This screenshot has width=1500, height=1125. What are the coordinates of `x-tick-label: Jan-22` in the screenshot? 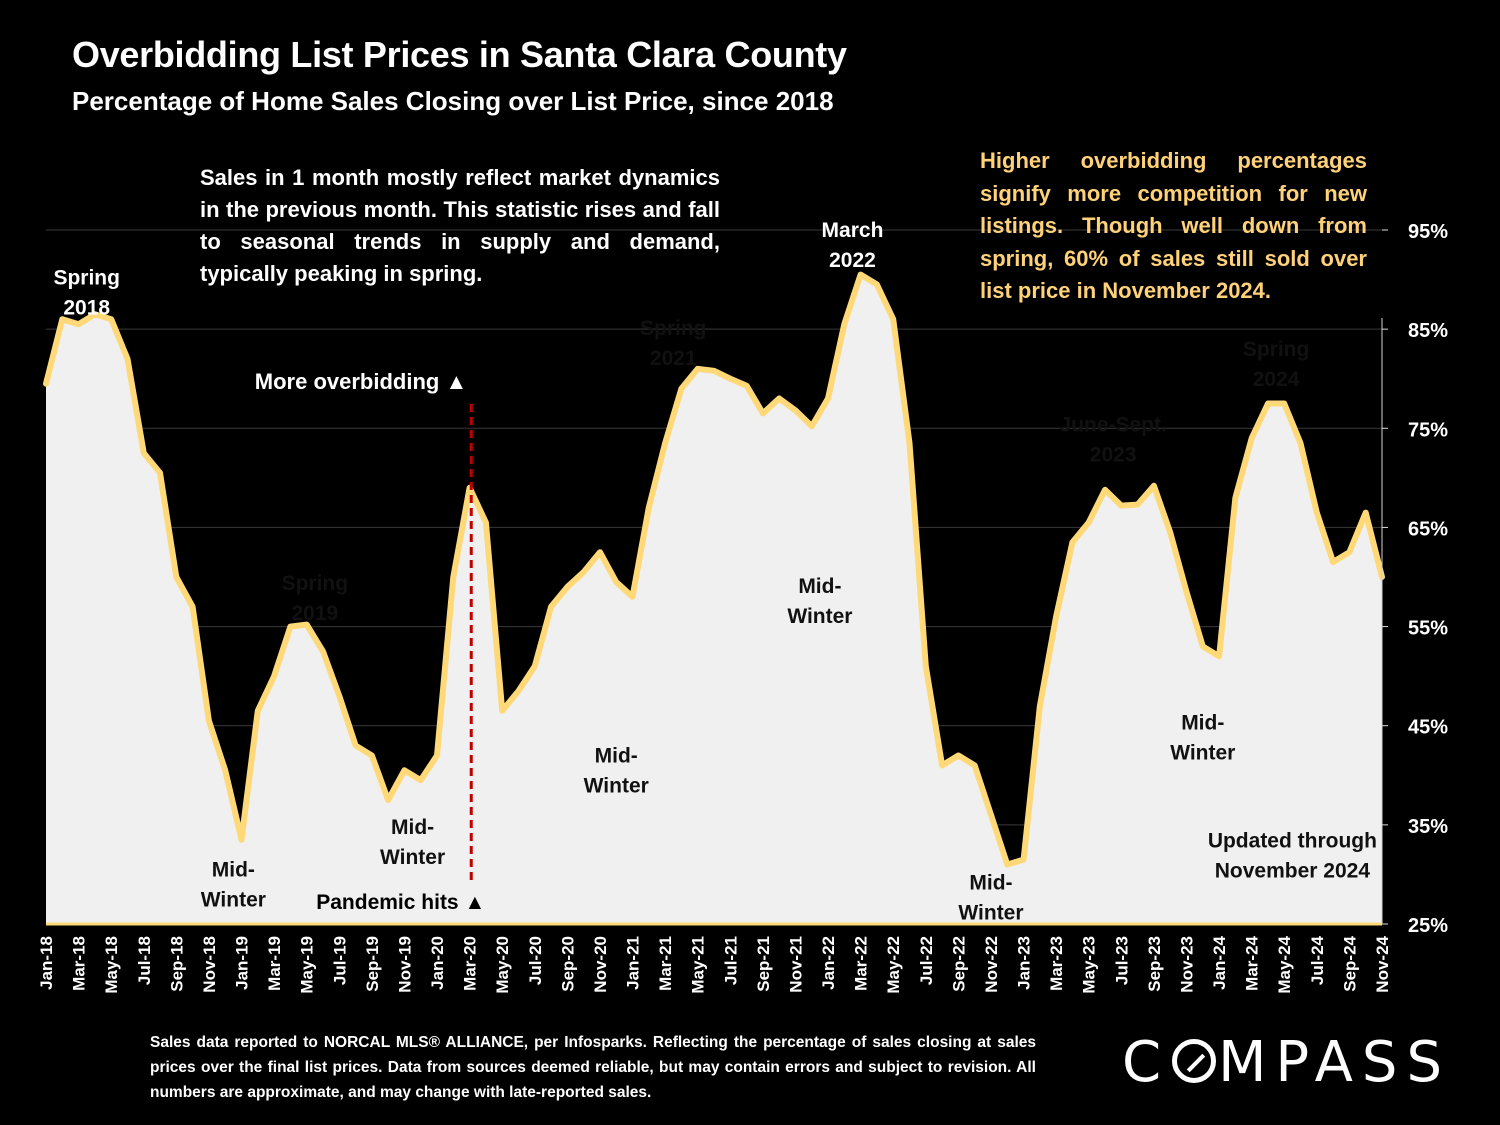 It's located at (828, 963).